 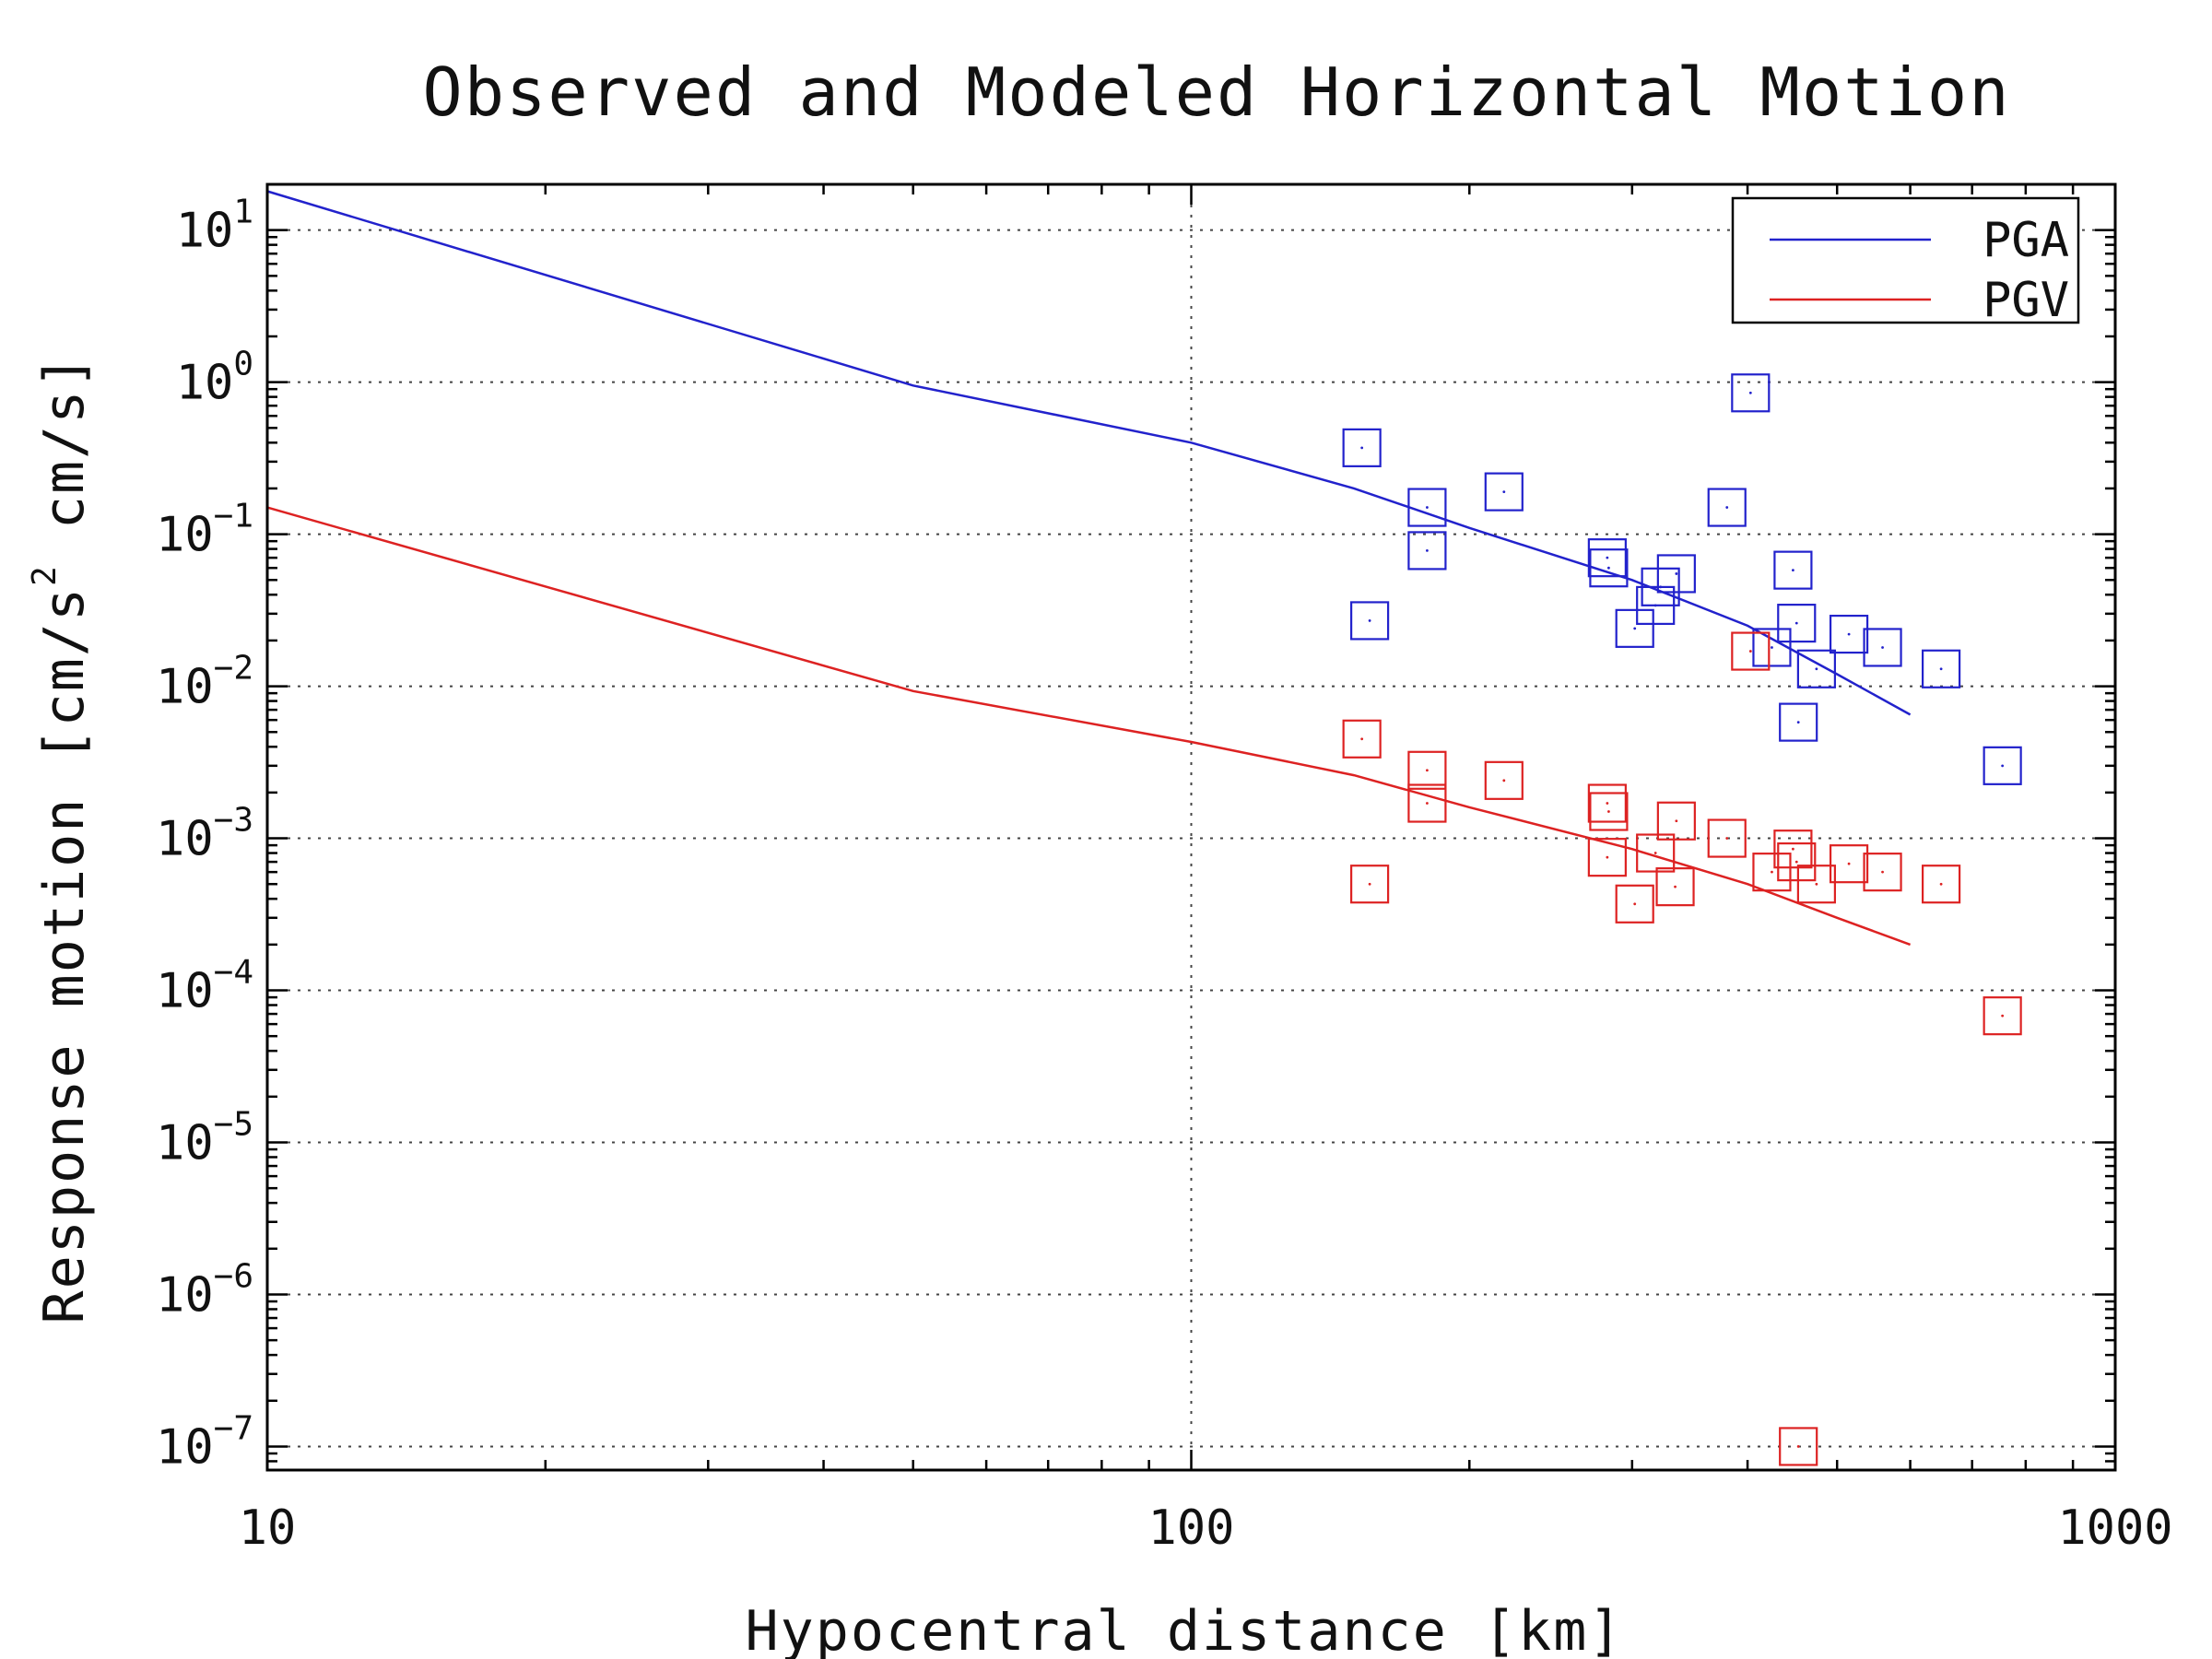 What do you see at coordinates (1184, 1629) in the screenshot?
I see `x-axis-label: Hypocentral distance [km]` at bounding box center [1184, 1629].